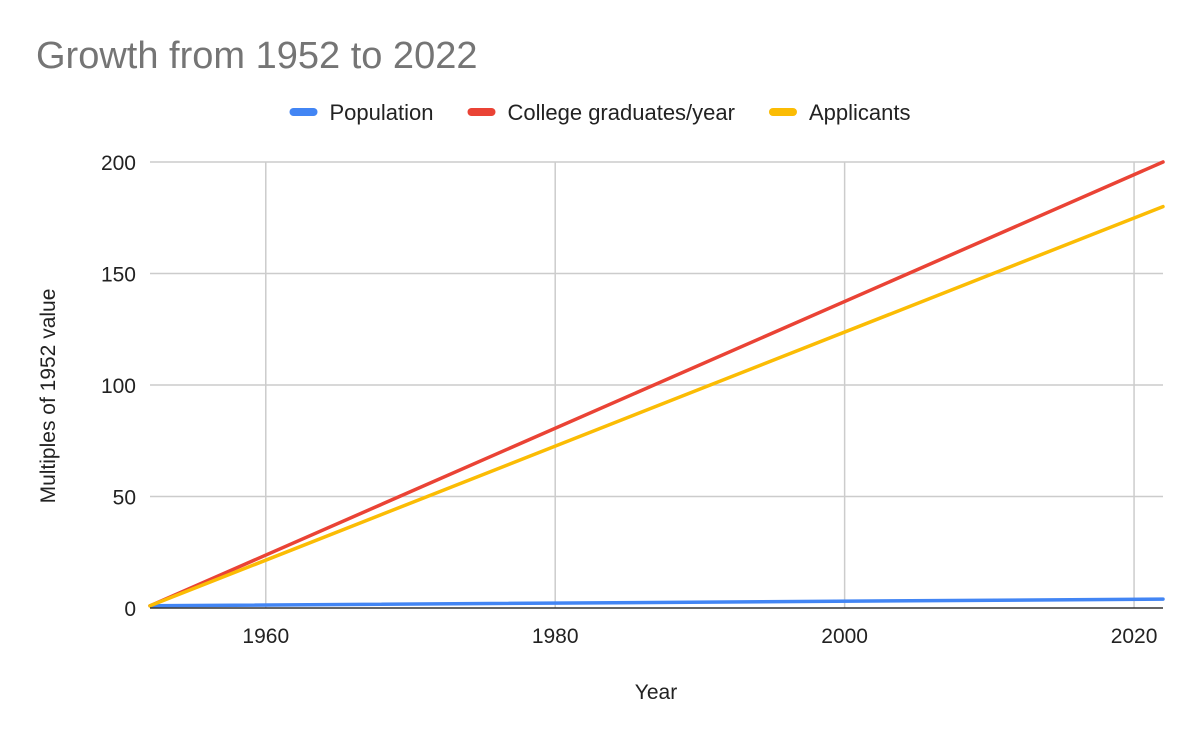  I want to click on legend-item: Applicants, so click(839, 112).